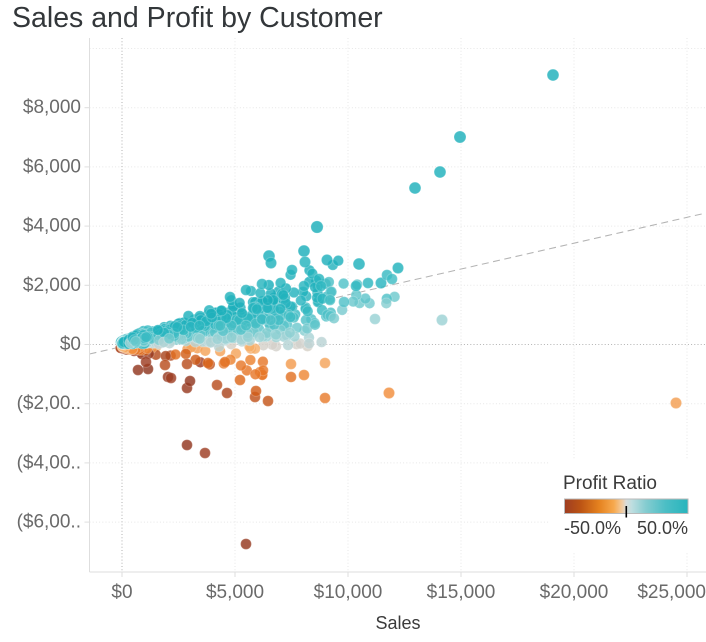 The height and width of the screenshot is (642, 706). What do you see at coordinates (574, 592) in the screenshot?
I see `svg-text: $20,000` at bounding box center [574, 592].